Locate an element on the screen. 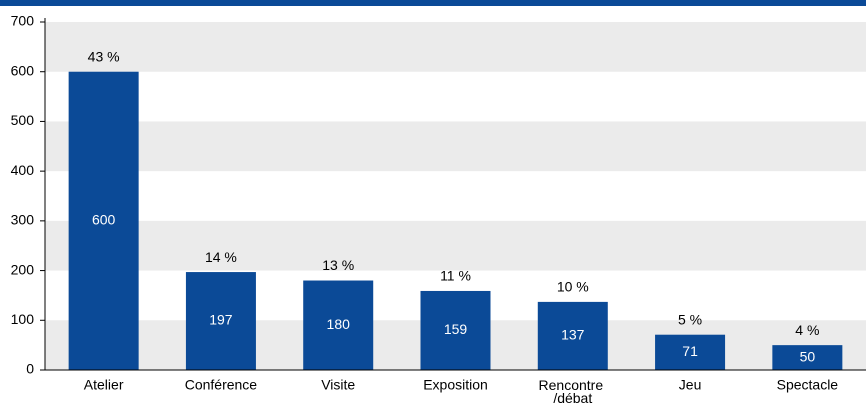 This screenshot has width=866, height=410. x-tick-label-line: /débat is located at coordinates (572, 398).